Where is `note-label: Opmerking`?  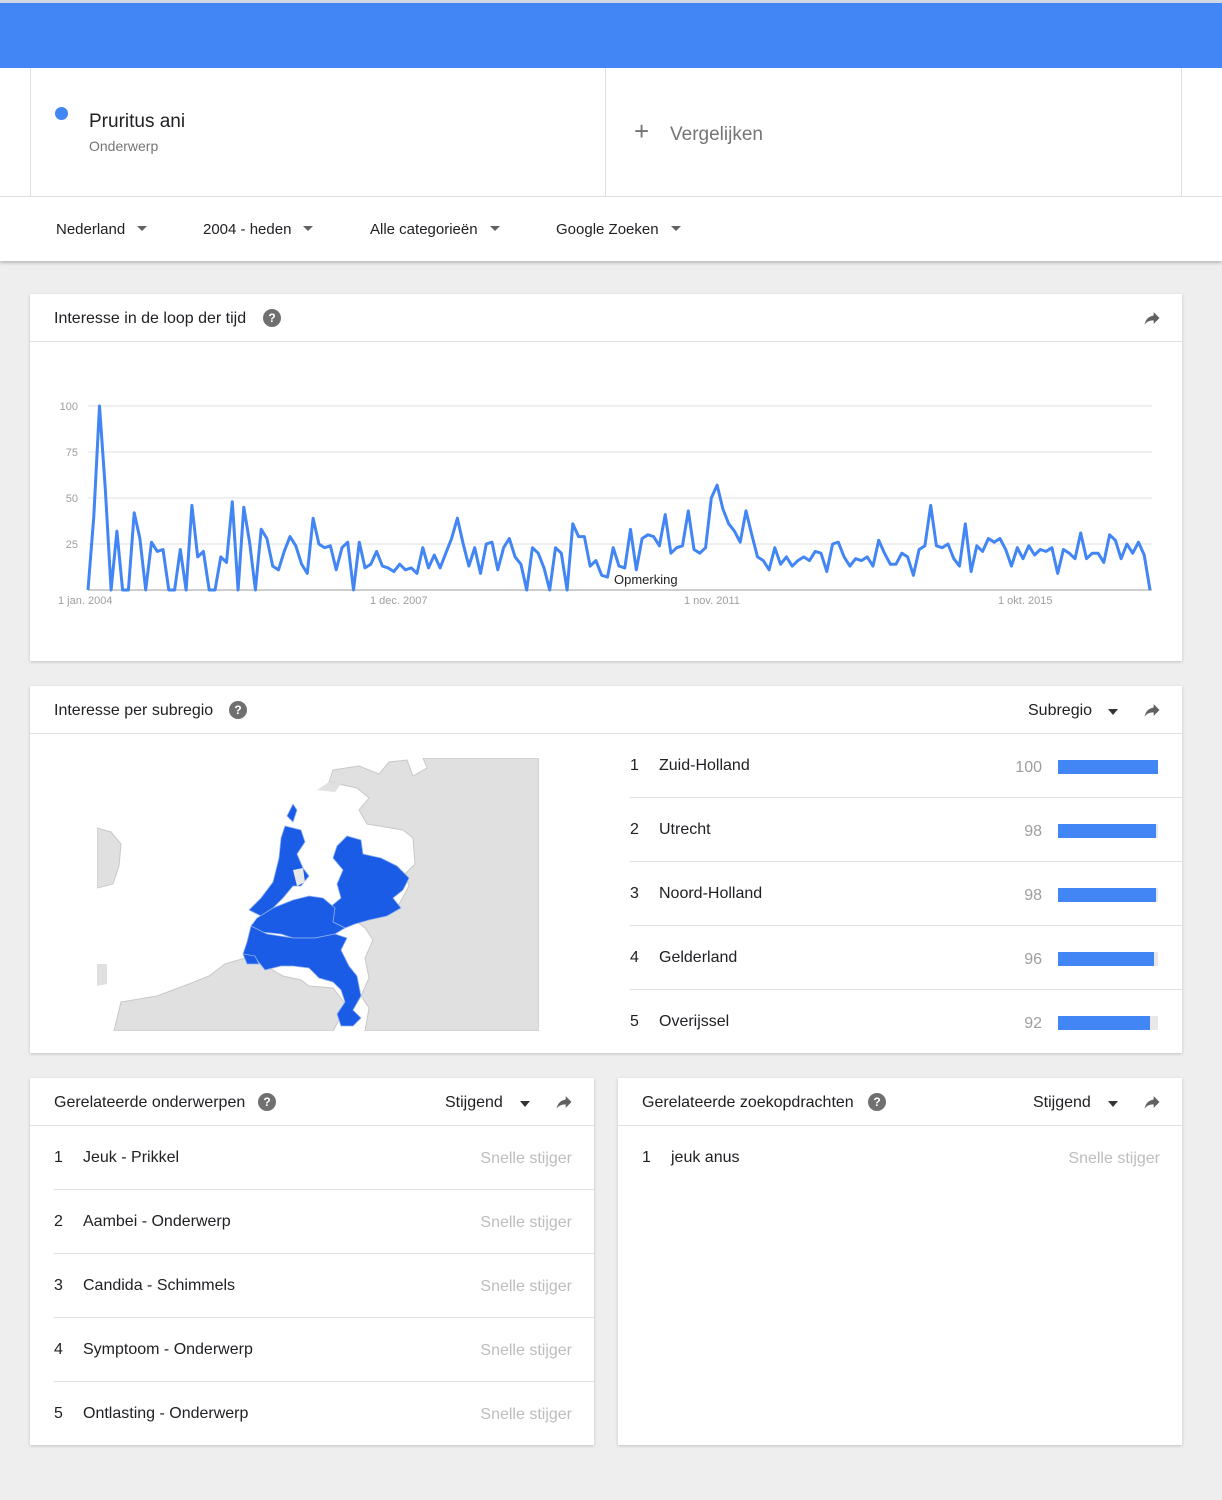
note-label: Opmerking is located at coordinates (646, 579).